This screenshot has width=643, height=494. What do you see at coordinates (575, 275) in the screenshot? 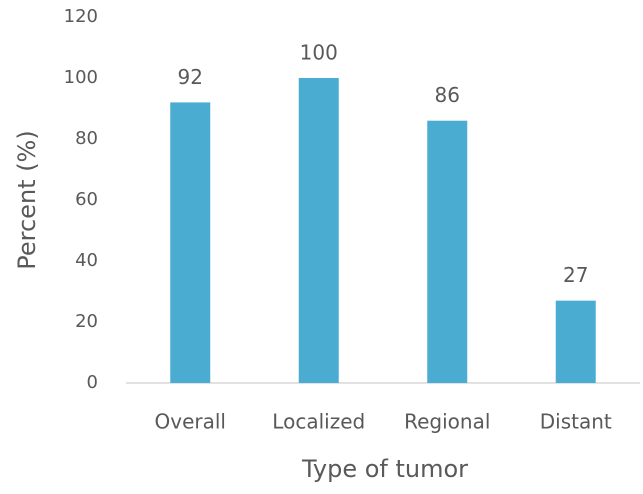
I see `data-label: 27` at bounding box center [575, 275].